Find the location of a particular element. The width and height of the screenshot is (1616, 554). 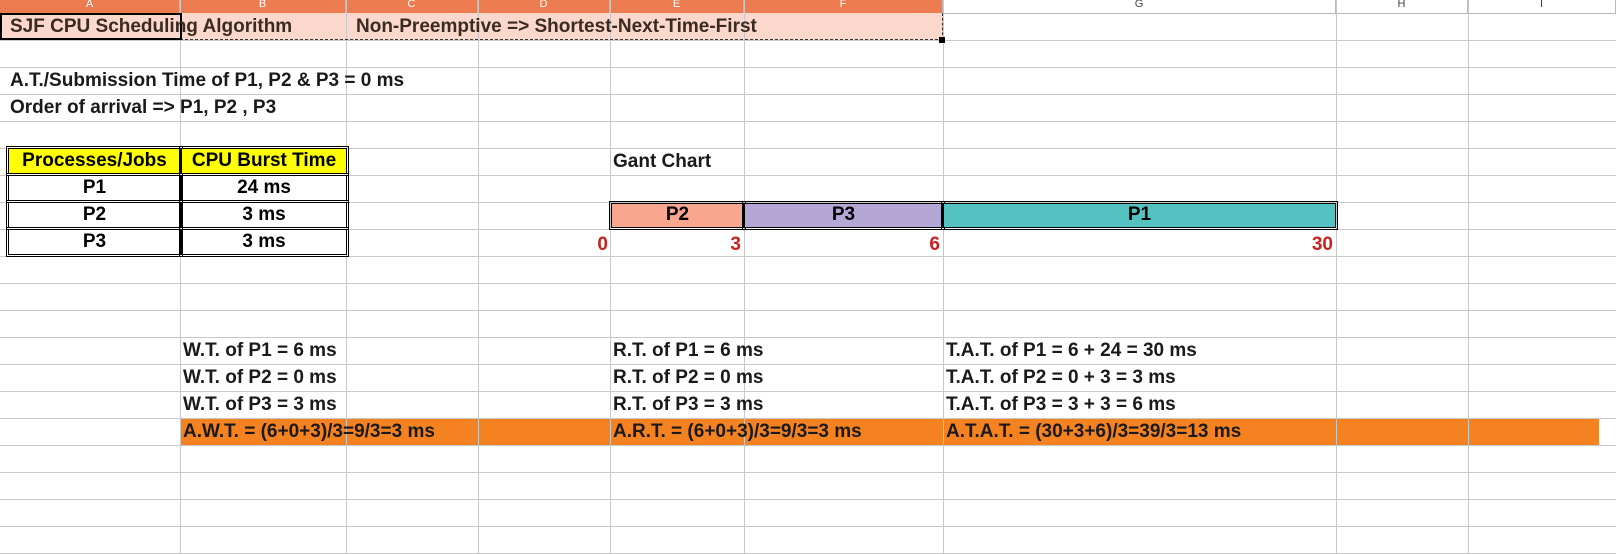

active-cell-a1 is located at coordinates (91, 26).